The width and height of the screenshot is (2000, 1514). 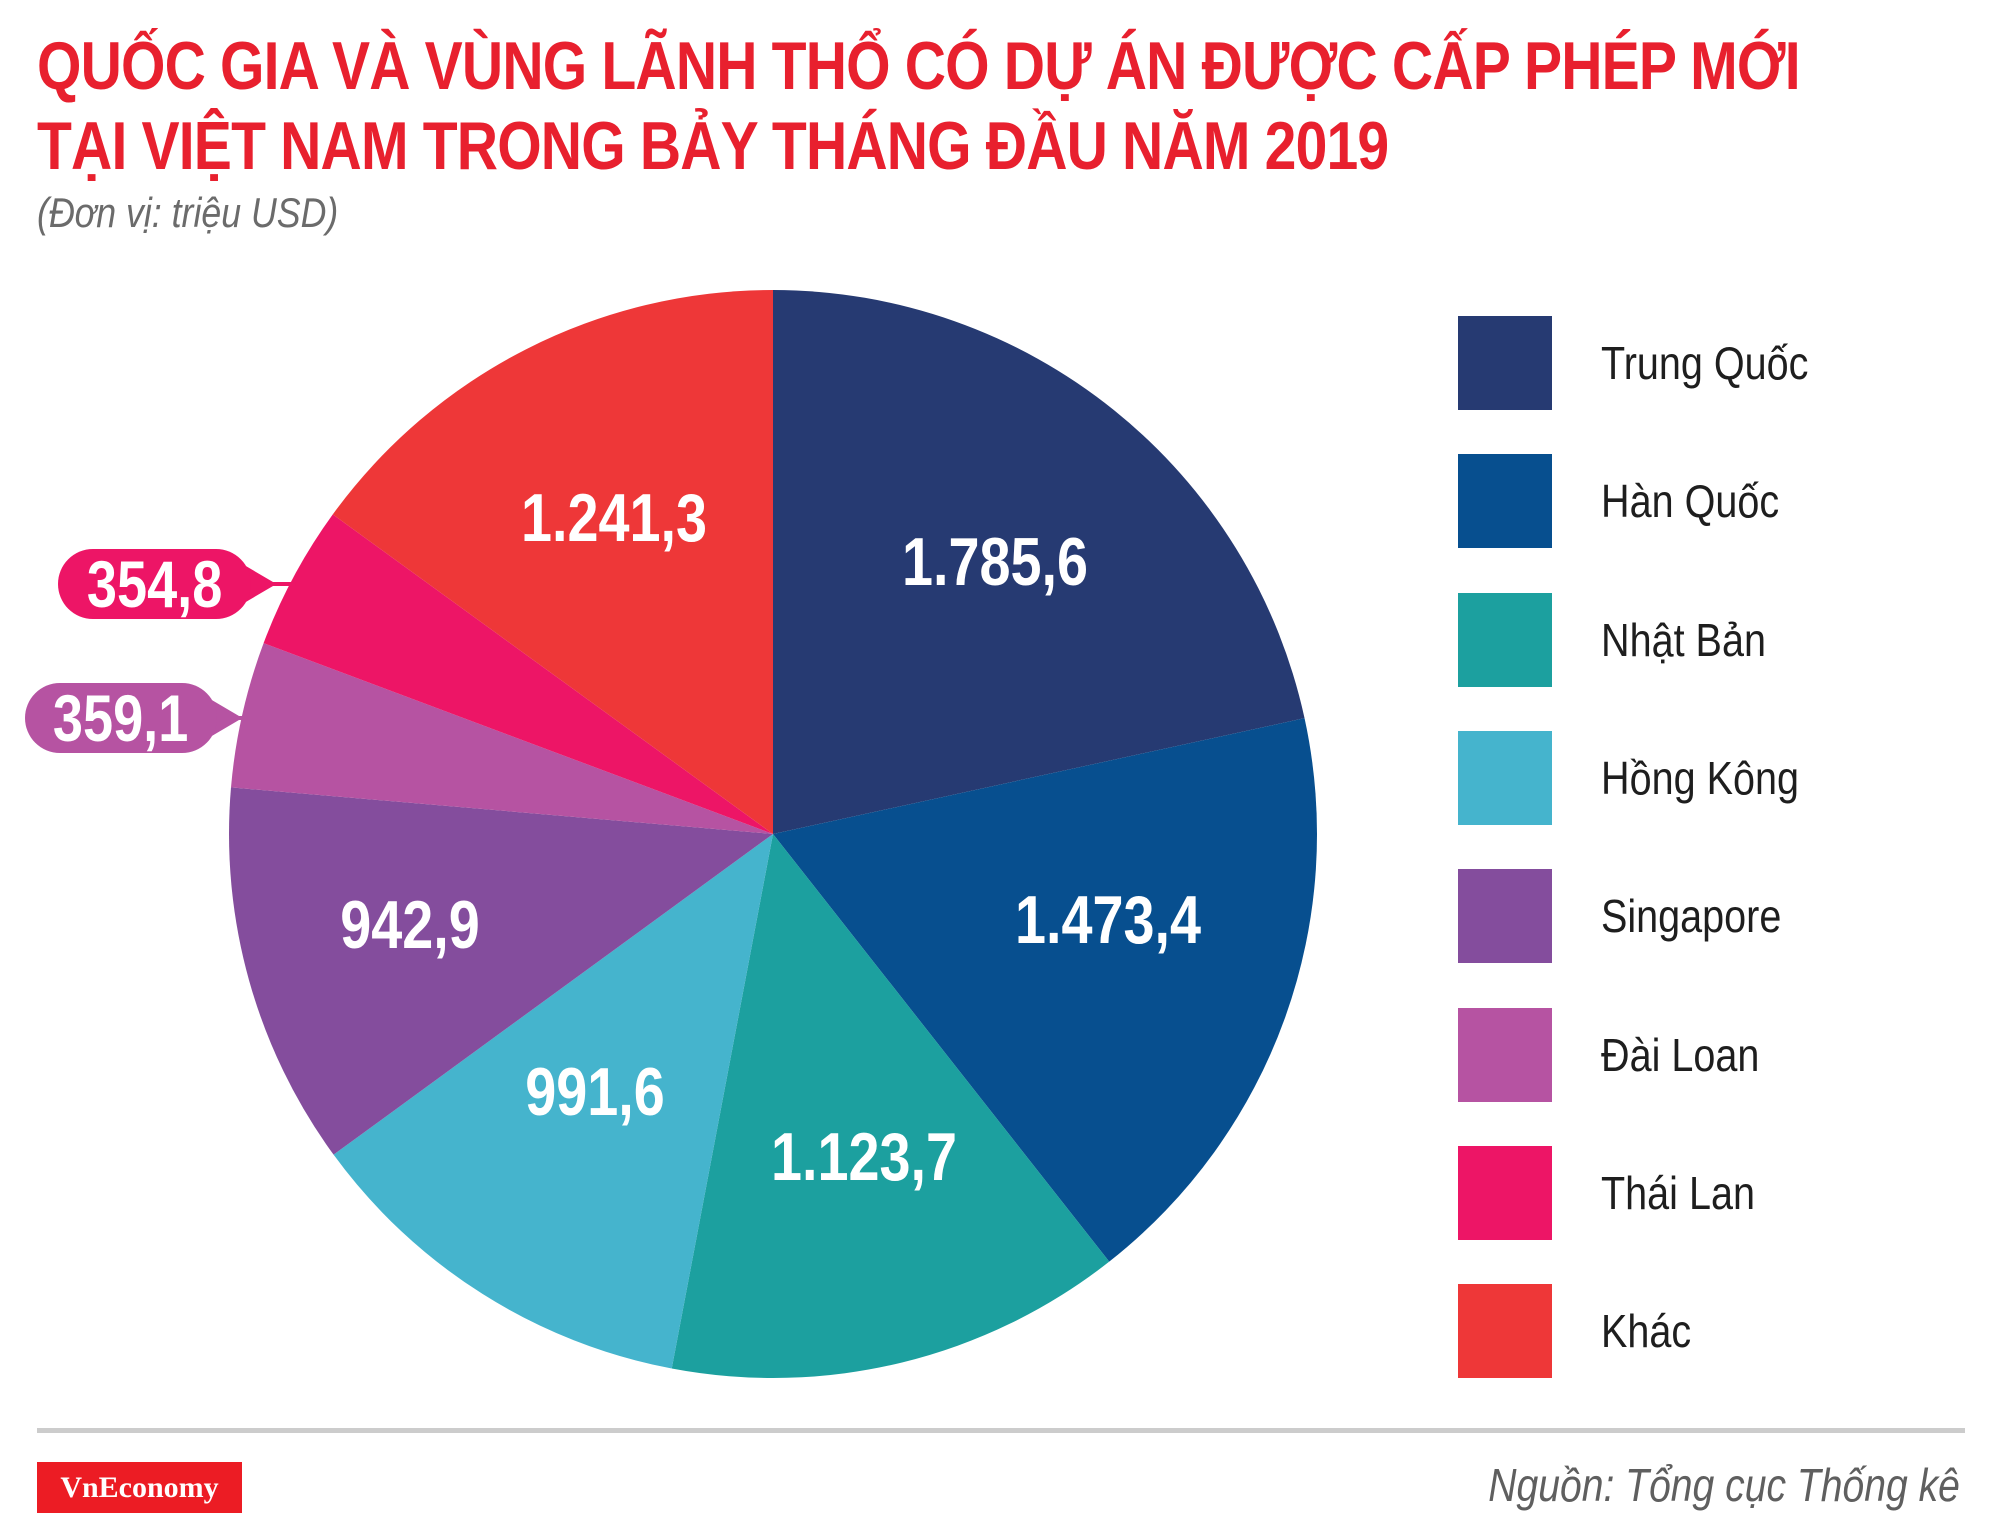 What do you see at coordinates (1683, 639) in the screenshot?
I see `legend-label: Nhật Bản` at bounding box center [1683, 639].